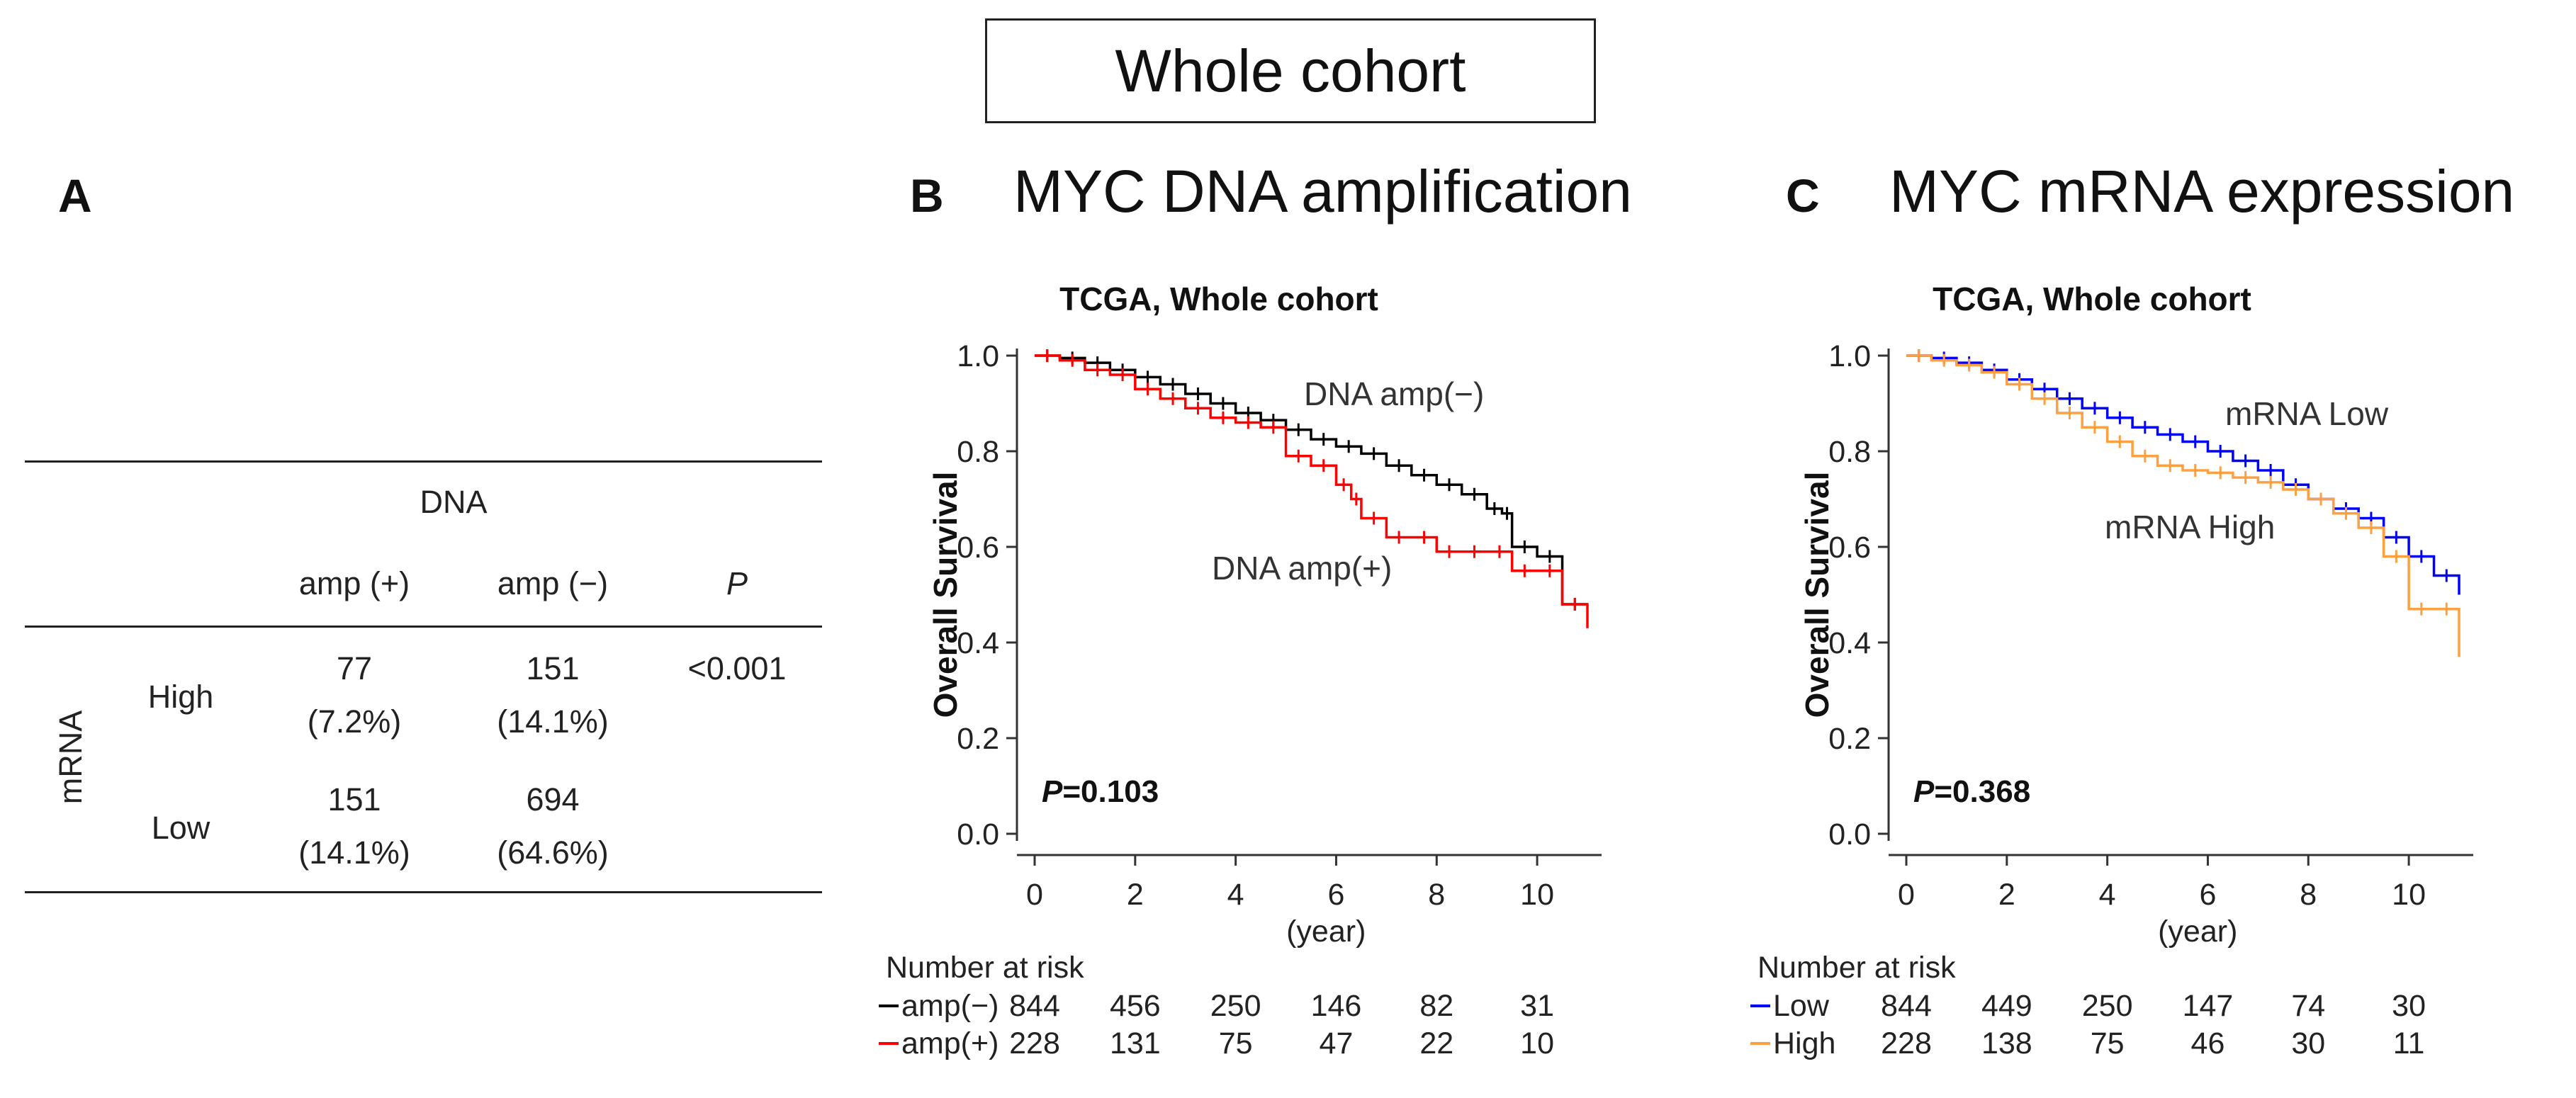 The height and width of the screenshot is (1098, 2576). What do you see at coordinates (1849, 834) in the screenshot?
I see `chart-c-y-tick-label: 0.0` at bounding box center [1849, 834].